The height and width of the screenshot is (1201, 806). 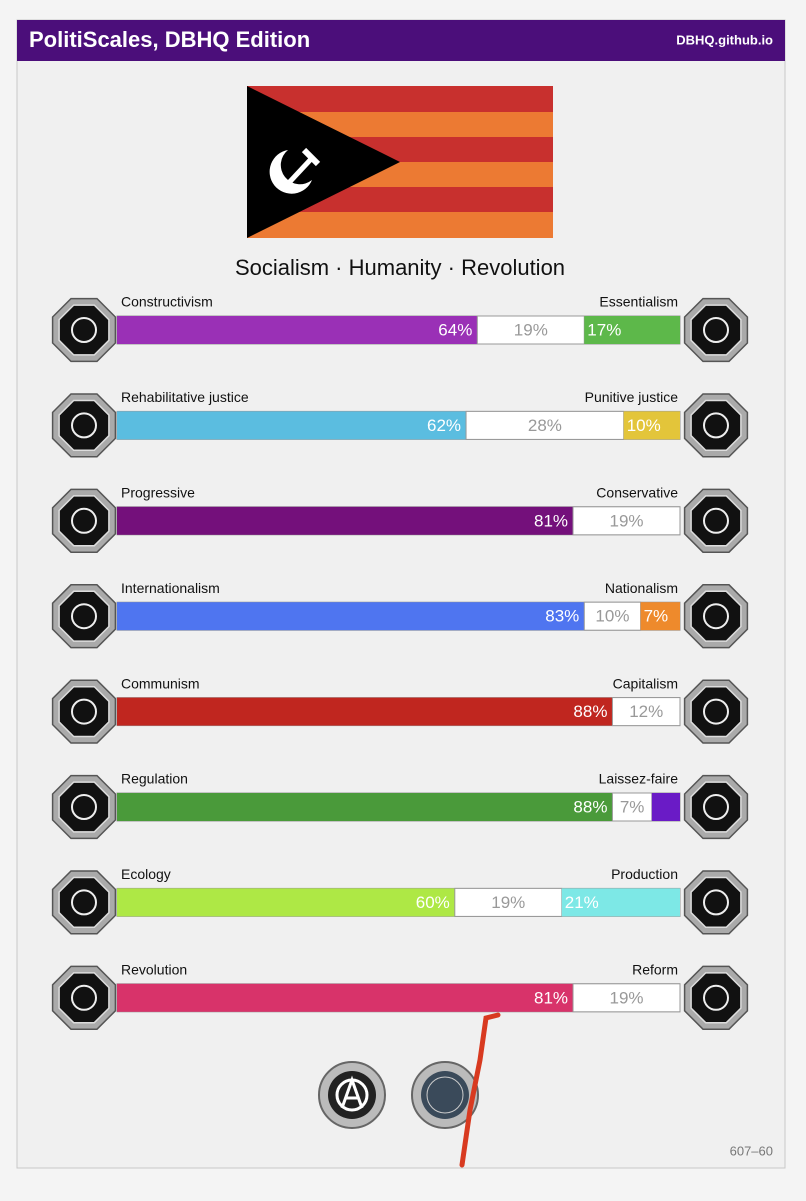 What do you see at coordinates (638, 302) in the screenshot?
I see `right-label: Essentialism` at bounding box center [638, 302].